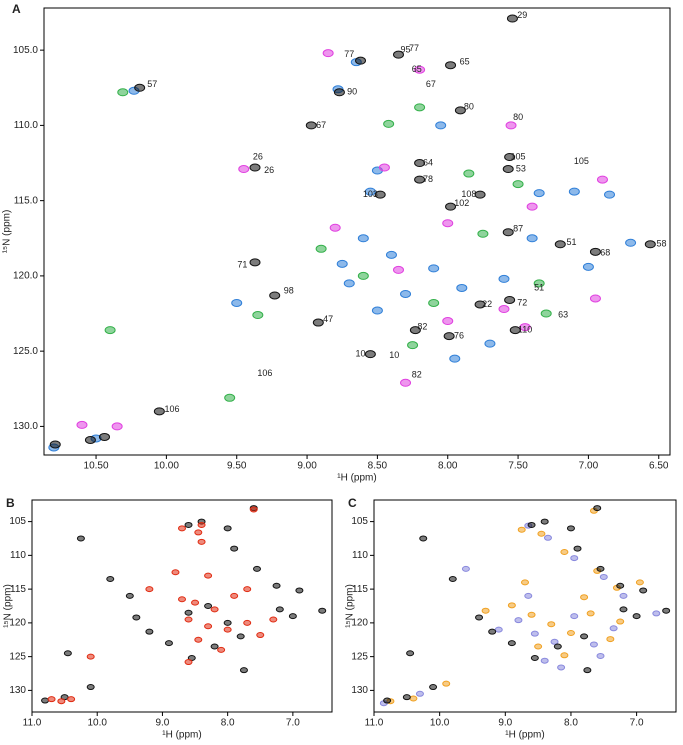 Image resolution: width=683 pixels, height=745 pixels. I want to click on x-tick-label: 7.00, so click(589, 466).